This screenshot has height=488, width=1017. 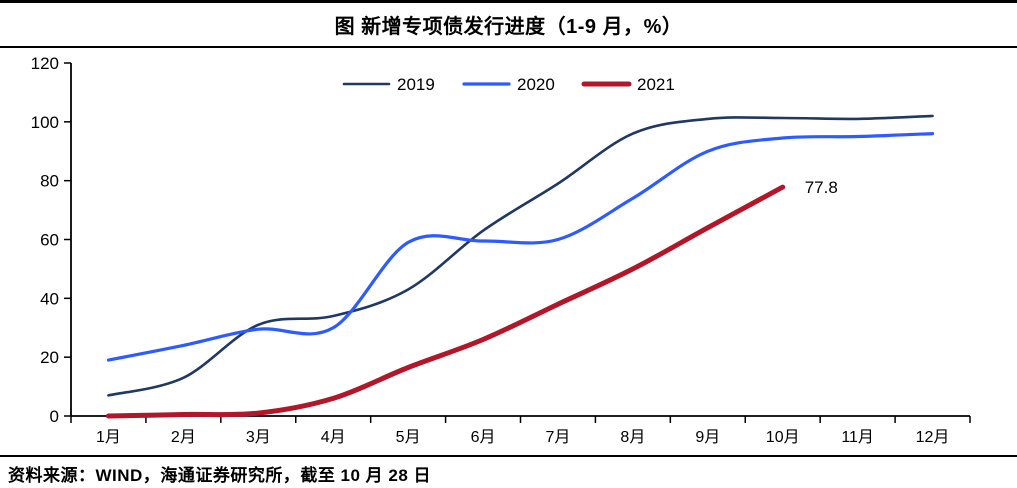 What do you see at coordinates (388, 84) in the screenshot?
I see `legend-item-2019: 2019` at bounding box center [388, 84].